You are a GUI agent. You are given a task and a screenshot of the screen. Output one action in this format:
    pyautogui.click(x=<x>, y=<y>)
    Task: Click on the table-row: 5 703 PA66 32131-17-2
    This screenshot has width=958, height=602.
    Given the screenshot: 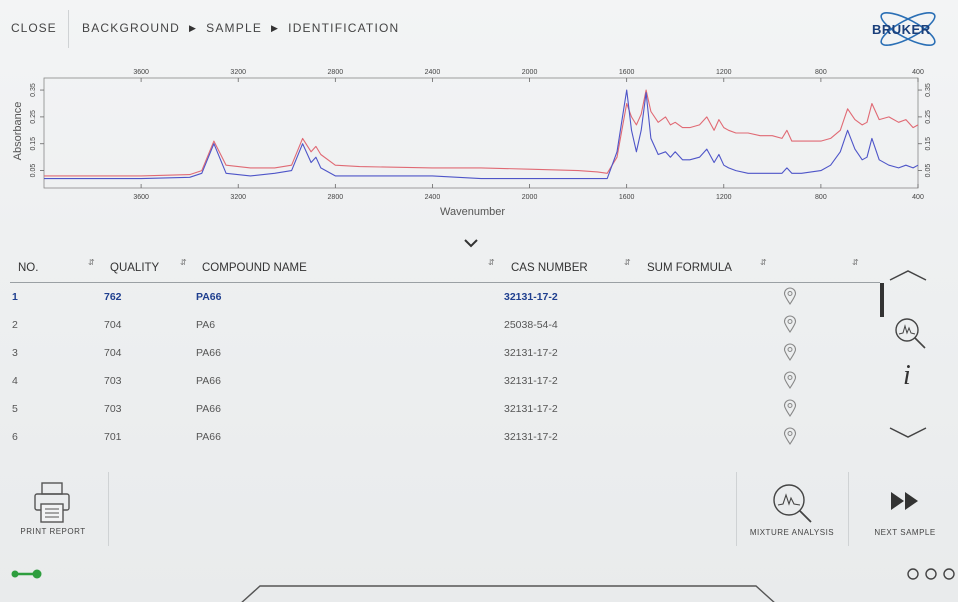 What is the action you would take?
    pyautogui.click(x=445, y=409)
    